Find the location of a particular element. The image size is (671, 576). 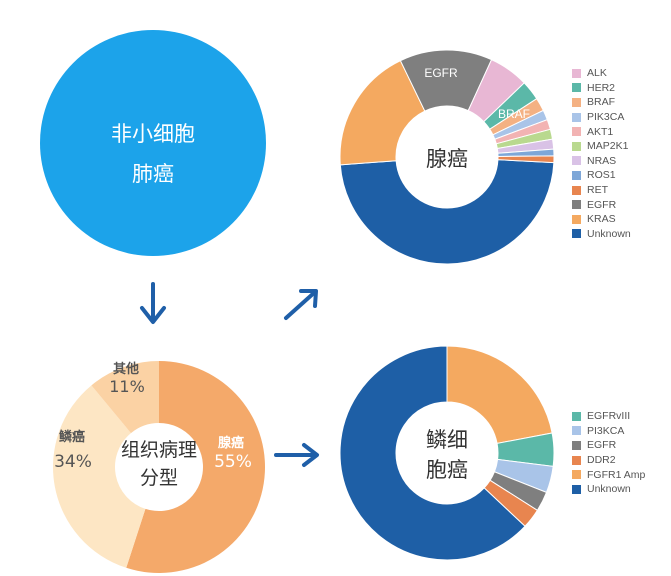

adeno-legend-item: PIK3CA is located at coordinates (601, 117).